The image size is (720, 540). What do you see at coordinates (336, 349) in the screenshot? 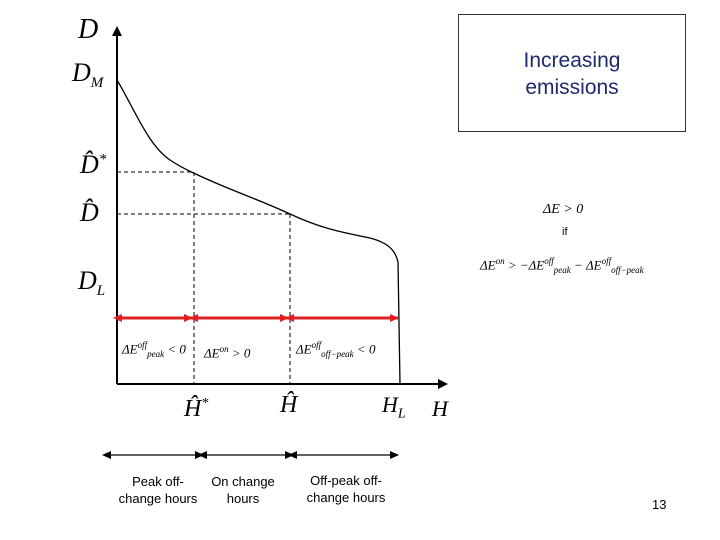
I see `segment-label-offpeak: ΔEoffoff−peak < 0` at bounding box center [336, 349].